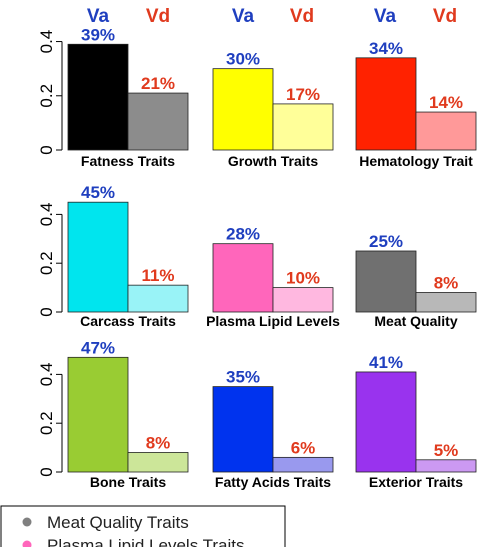 This screenshot has height=547, width=479. What do you see at coordinates (243, 109) in the screenshot?
I see `panel-2-bar-va` at bounding box center [243, 109].